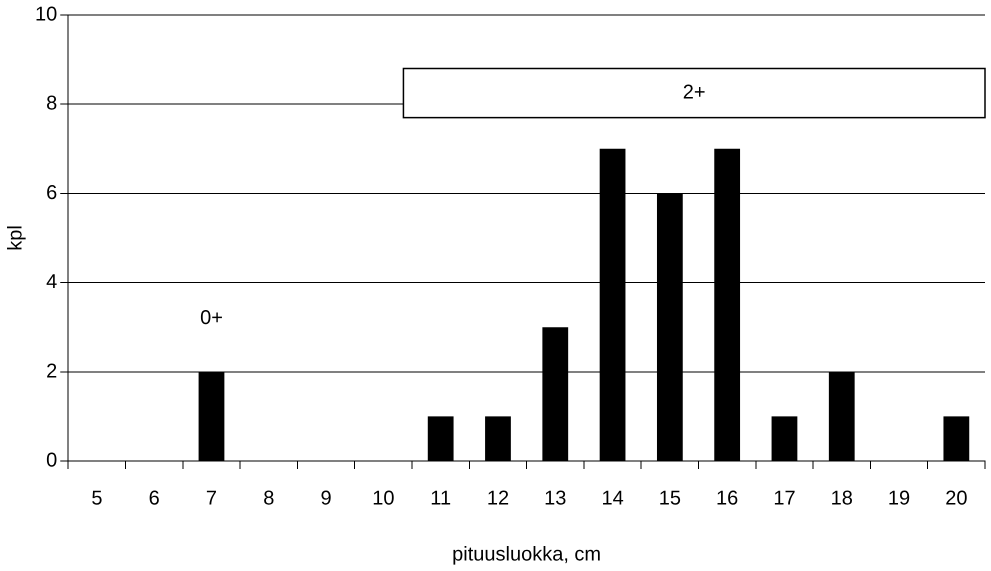 Image resolution: width=991 pixels, height=571 pixels. Describe the element at coordinates (956, 499) in the screenshot. I see `x-tick-label: 20` at that location.